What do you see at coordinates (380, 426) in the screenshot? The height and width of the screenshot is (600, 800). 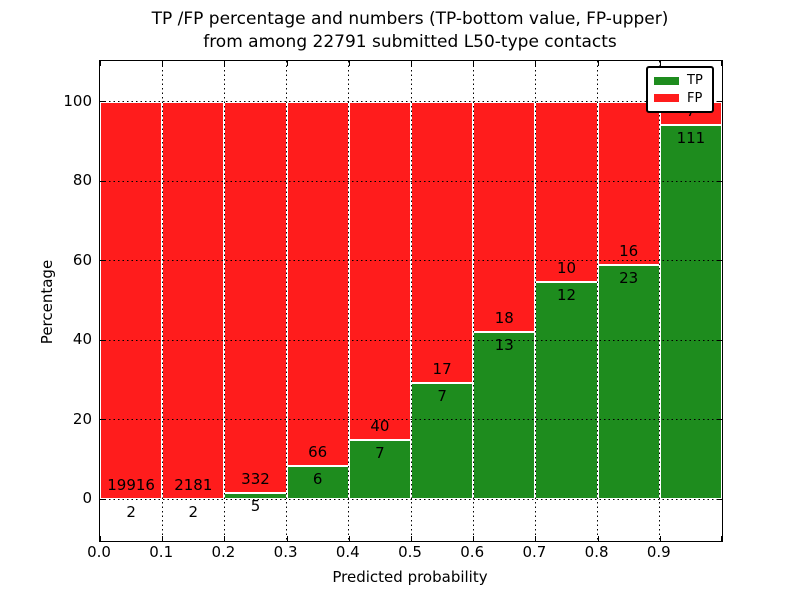 I see `fp-count-label: 40` at bounding box center [380, 426].